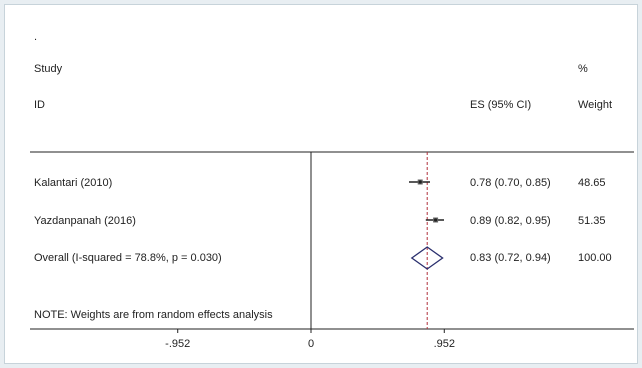 This screenshot has width=642, height=368. What do you see at coordinates (39, 105) in the screenshot?
I see `header-id: ID` at bounding box center [39, 105].